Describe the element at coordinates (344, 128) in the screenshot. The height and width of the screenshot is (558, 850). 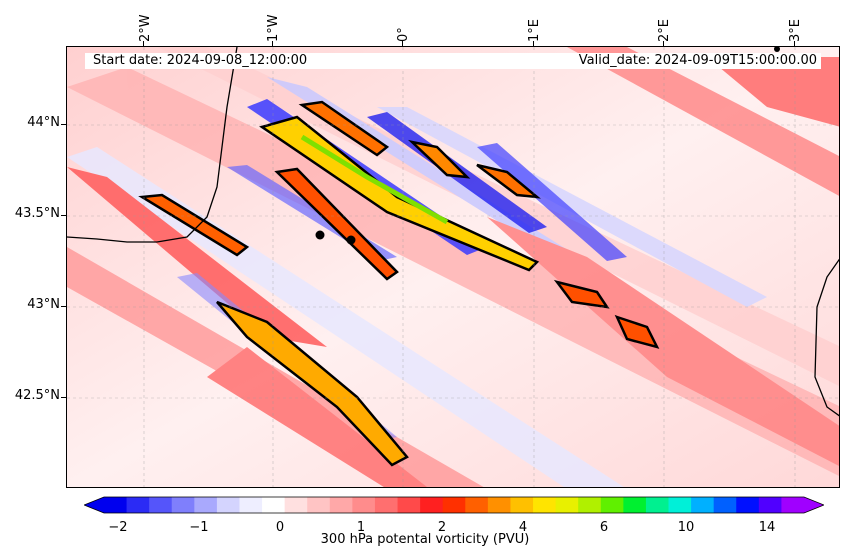
I see `filament-north` at that location.